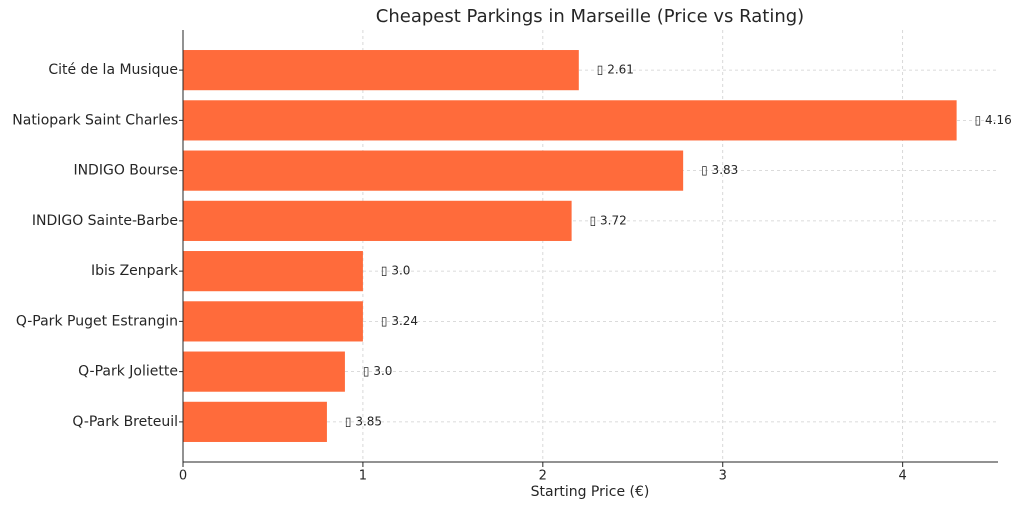 Image resolution: width=1024 pixels, height=508 pixels. Describe the element at coordinates (993, 120) in the screenshot. I see `annotation: ▯ 4.16` at that location.